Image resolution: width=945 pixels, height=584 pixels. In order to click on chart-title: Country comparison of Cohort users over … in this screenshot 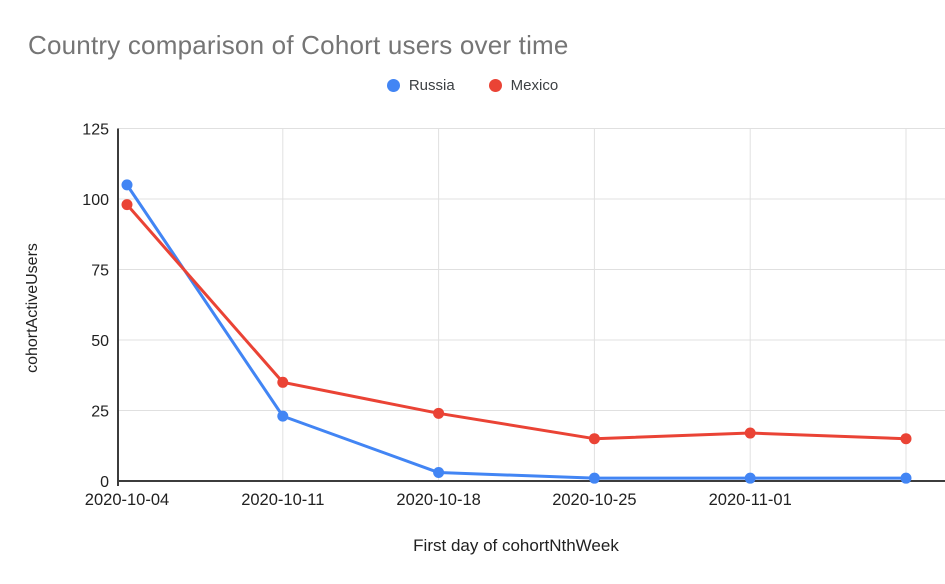, I will do `click(298, 45)`.